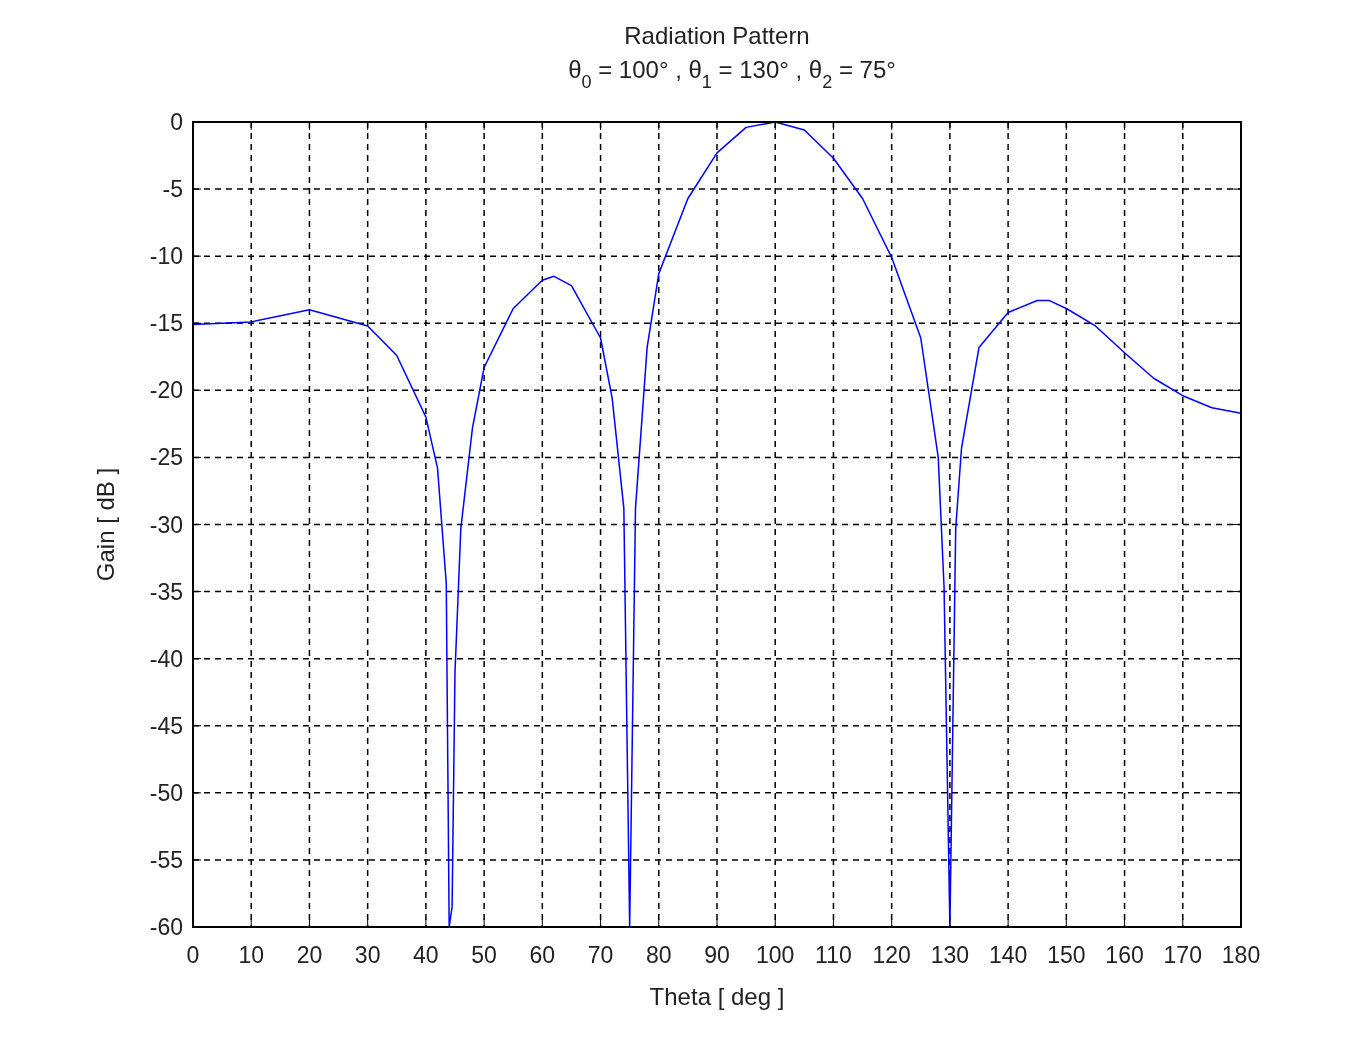 This screenshot has height=1037, width=1366. I want to click on x-tick-label: 120, so click(891, 955).